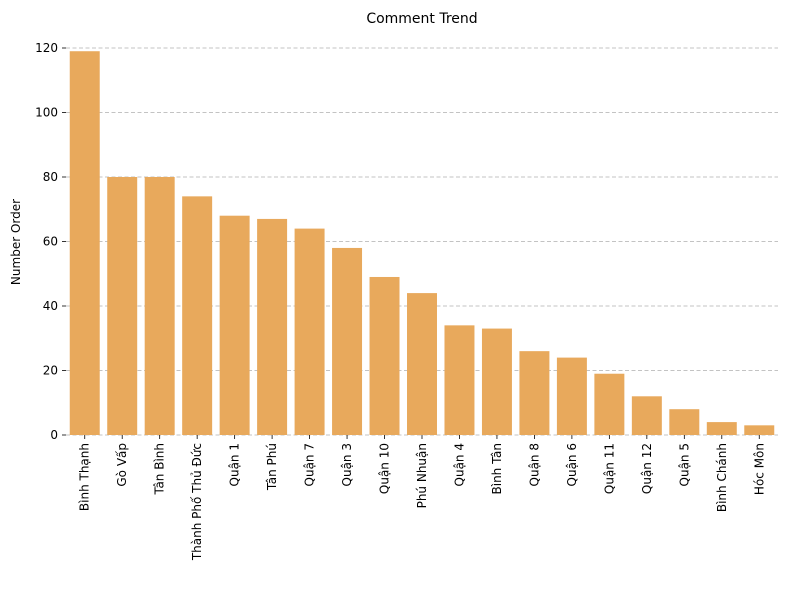  I want to click on x-tick-label: Quận 10, so click(385, 468).